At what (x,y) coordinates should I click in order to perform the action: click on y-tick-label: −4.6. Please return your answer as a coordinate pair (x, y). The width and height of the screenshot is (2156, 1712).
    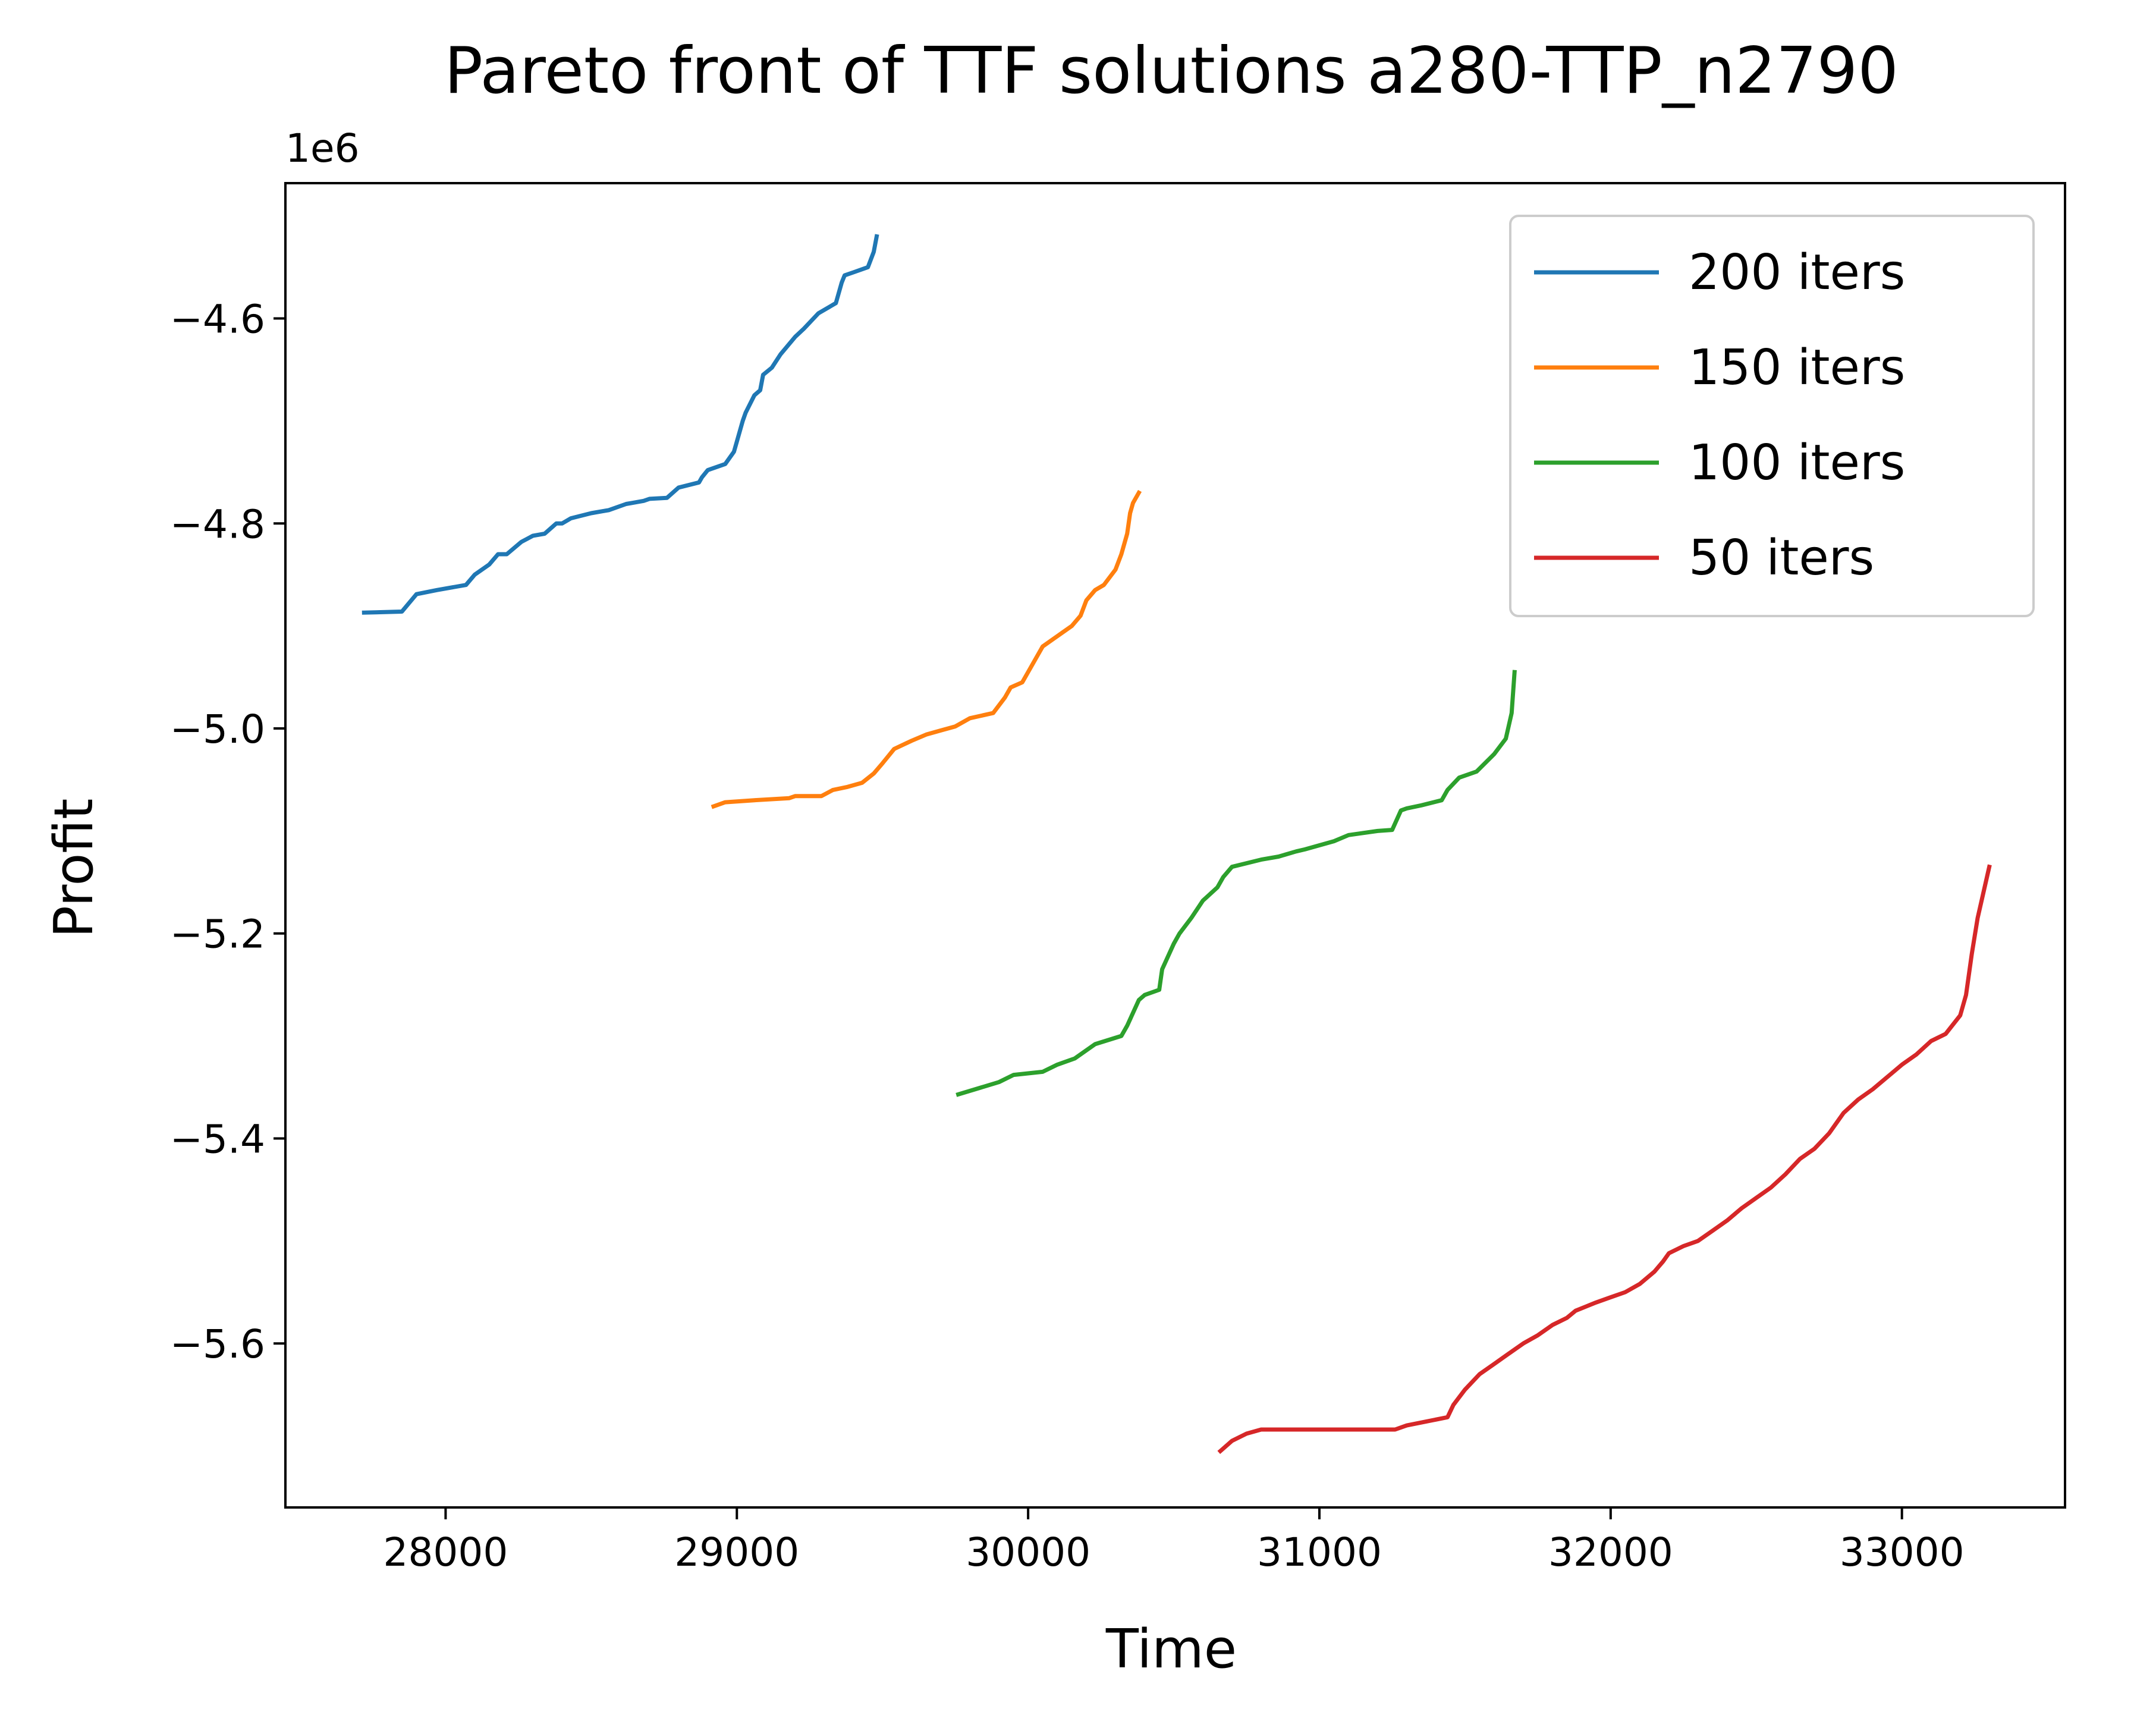
    Looking at the image, I should click on (218, 320).